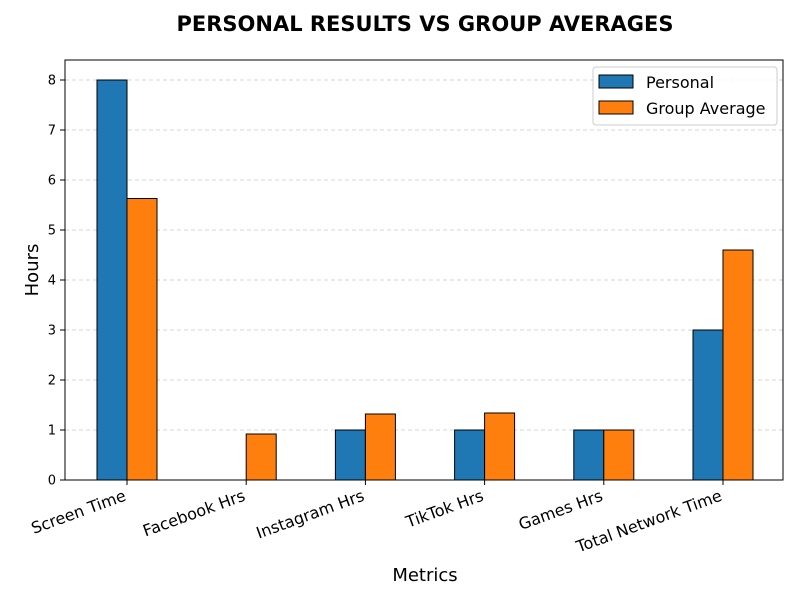 This screenshot has width=800, height=600. I want to click on x-tick-label-screen-time: Screen Time, so click(79, 512).